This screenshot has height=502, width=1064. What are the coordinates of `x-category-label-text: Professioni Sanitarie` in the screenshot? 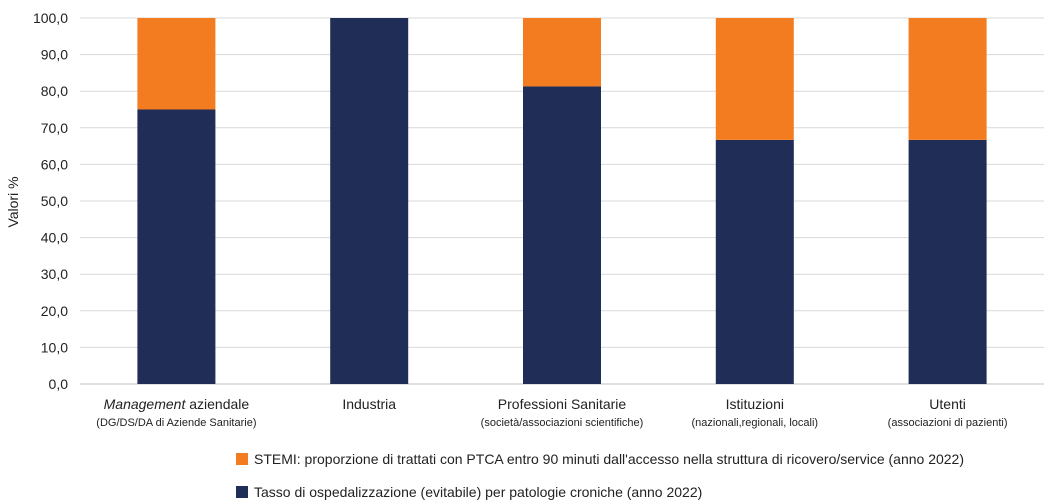 It's located at (562, 404).